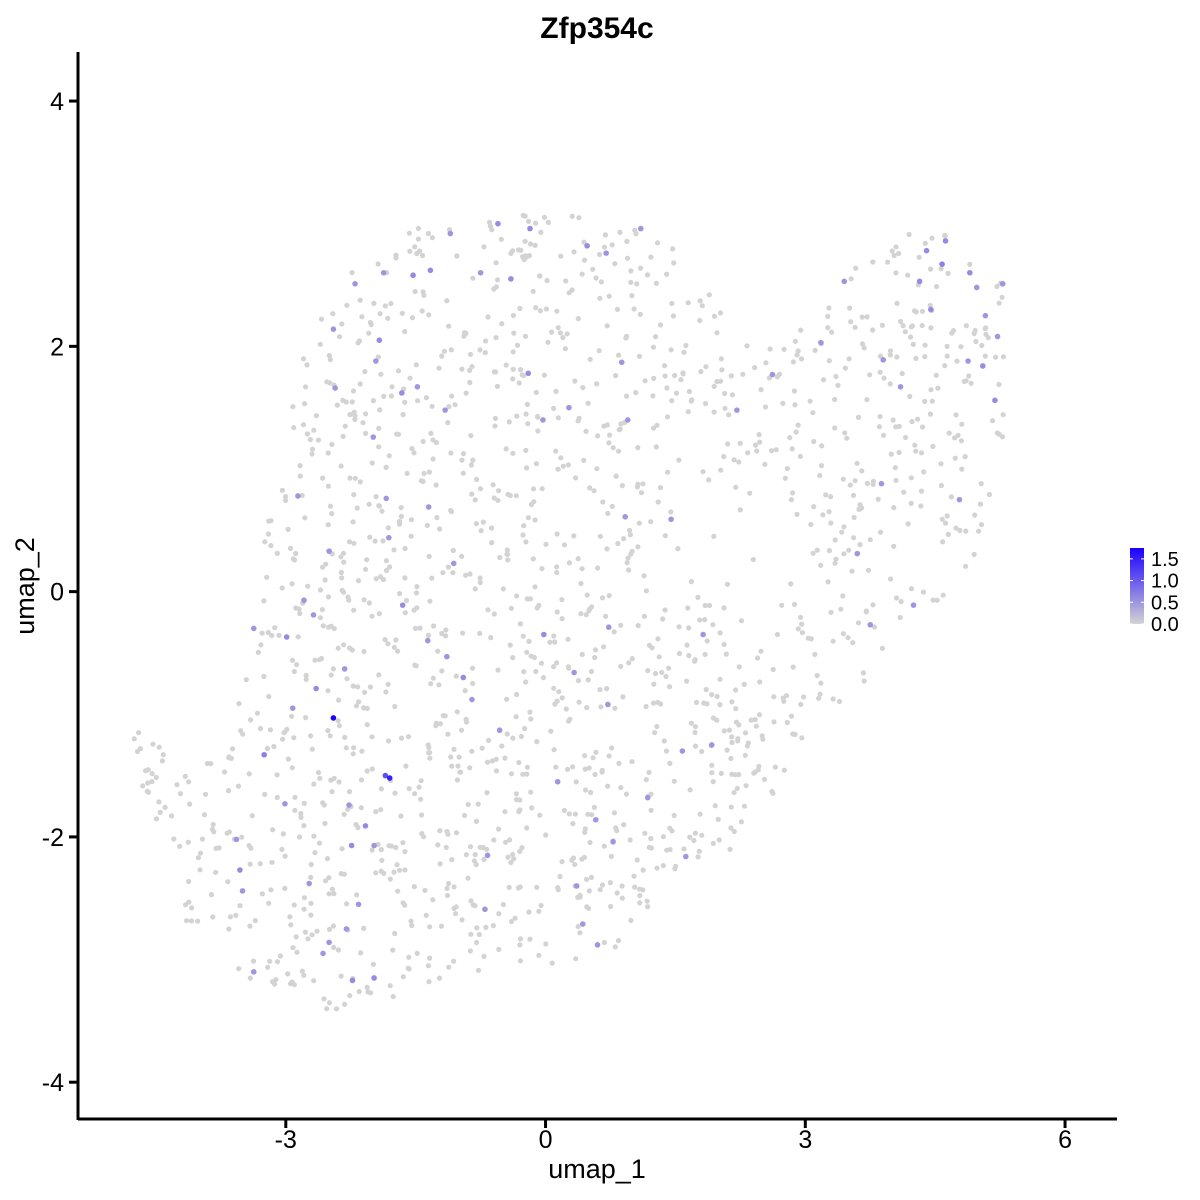  I want to click on colorbar-ticks: 1.51.00.50.0, so click(1154, 592).